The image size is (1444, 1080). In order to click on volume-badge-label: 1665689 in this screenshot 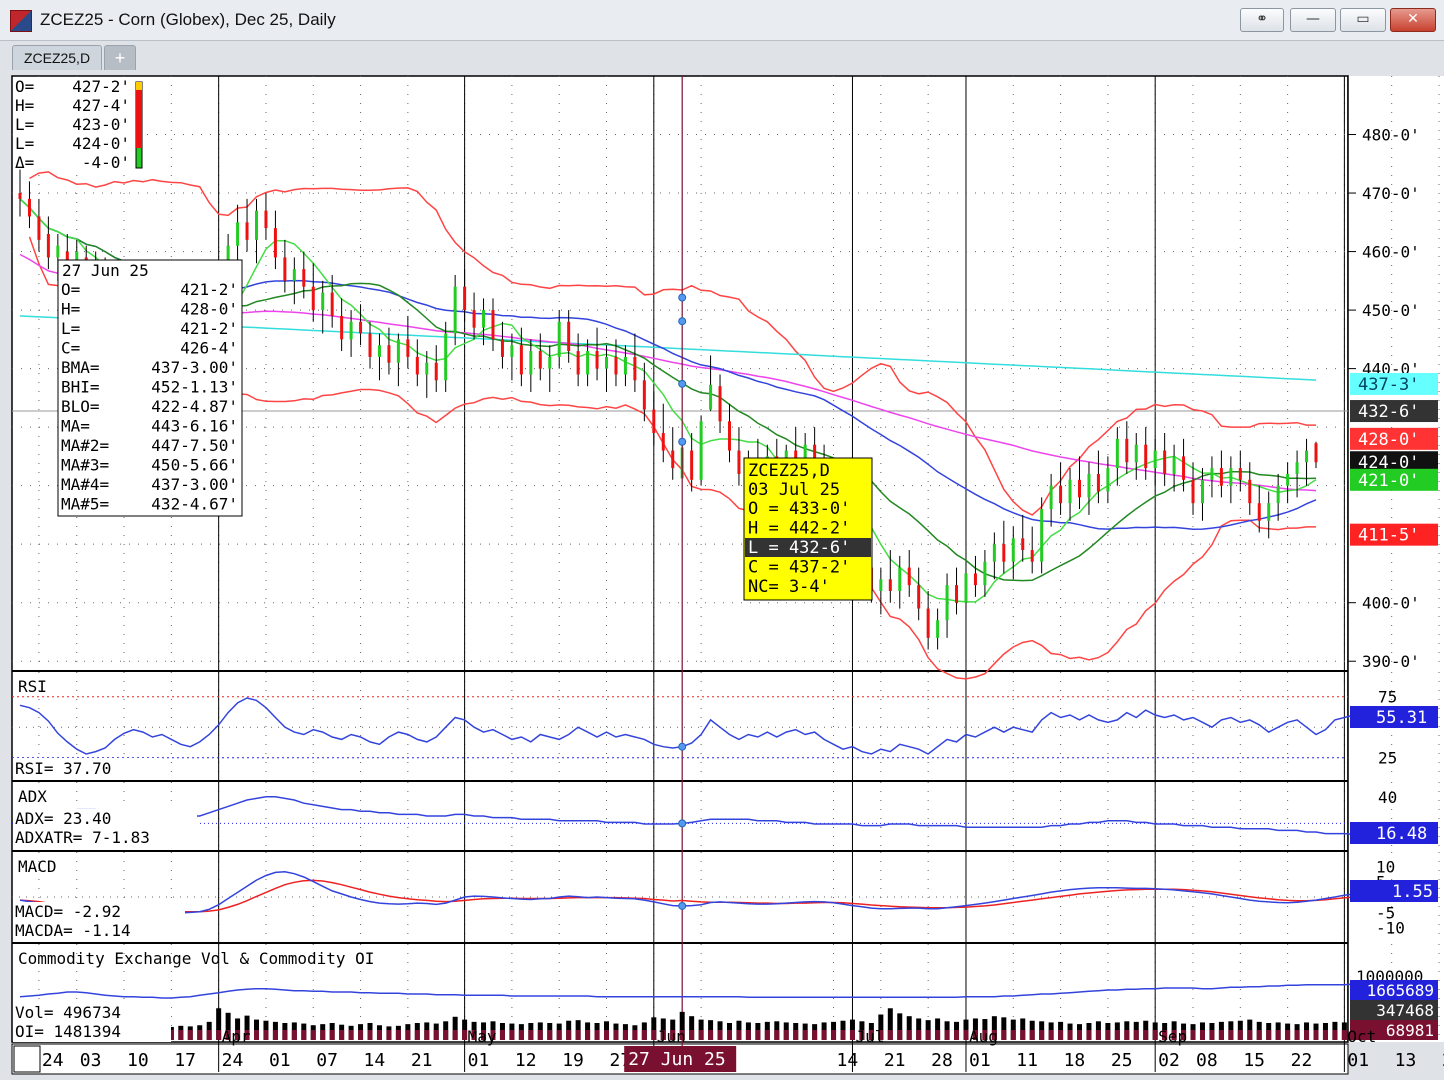, I will do `click(1400, 990)`.